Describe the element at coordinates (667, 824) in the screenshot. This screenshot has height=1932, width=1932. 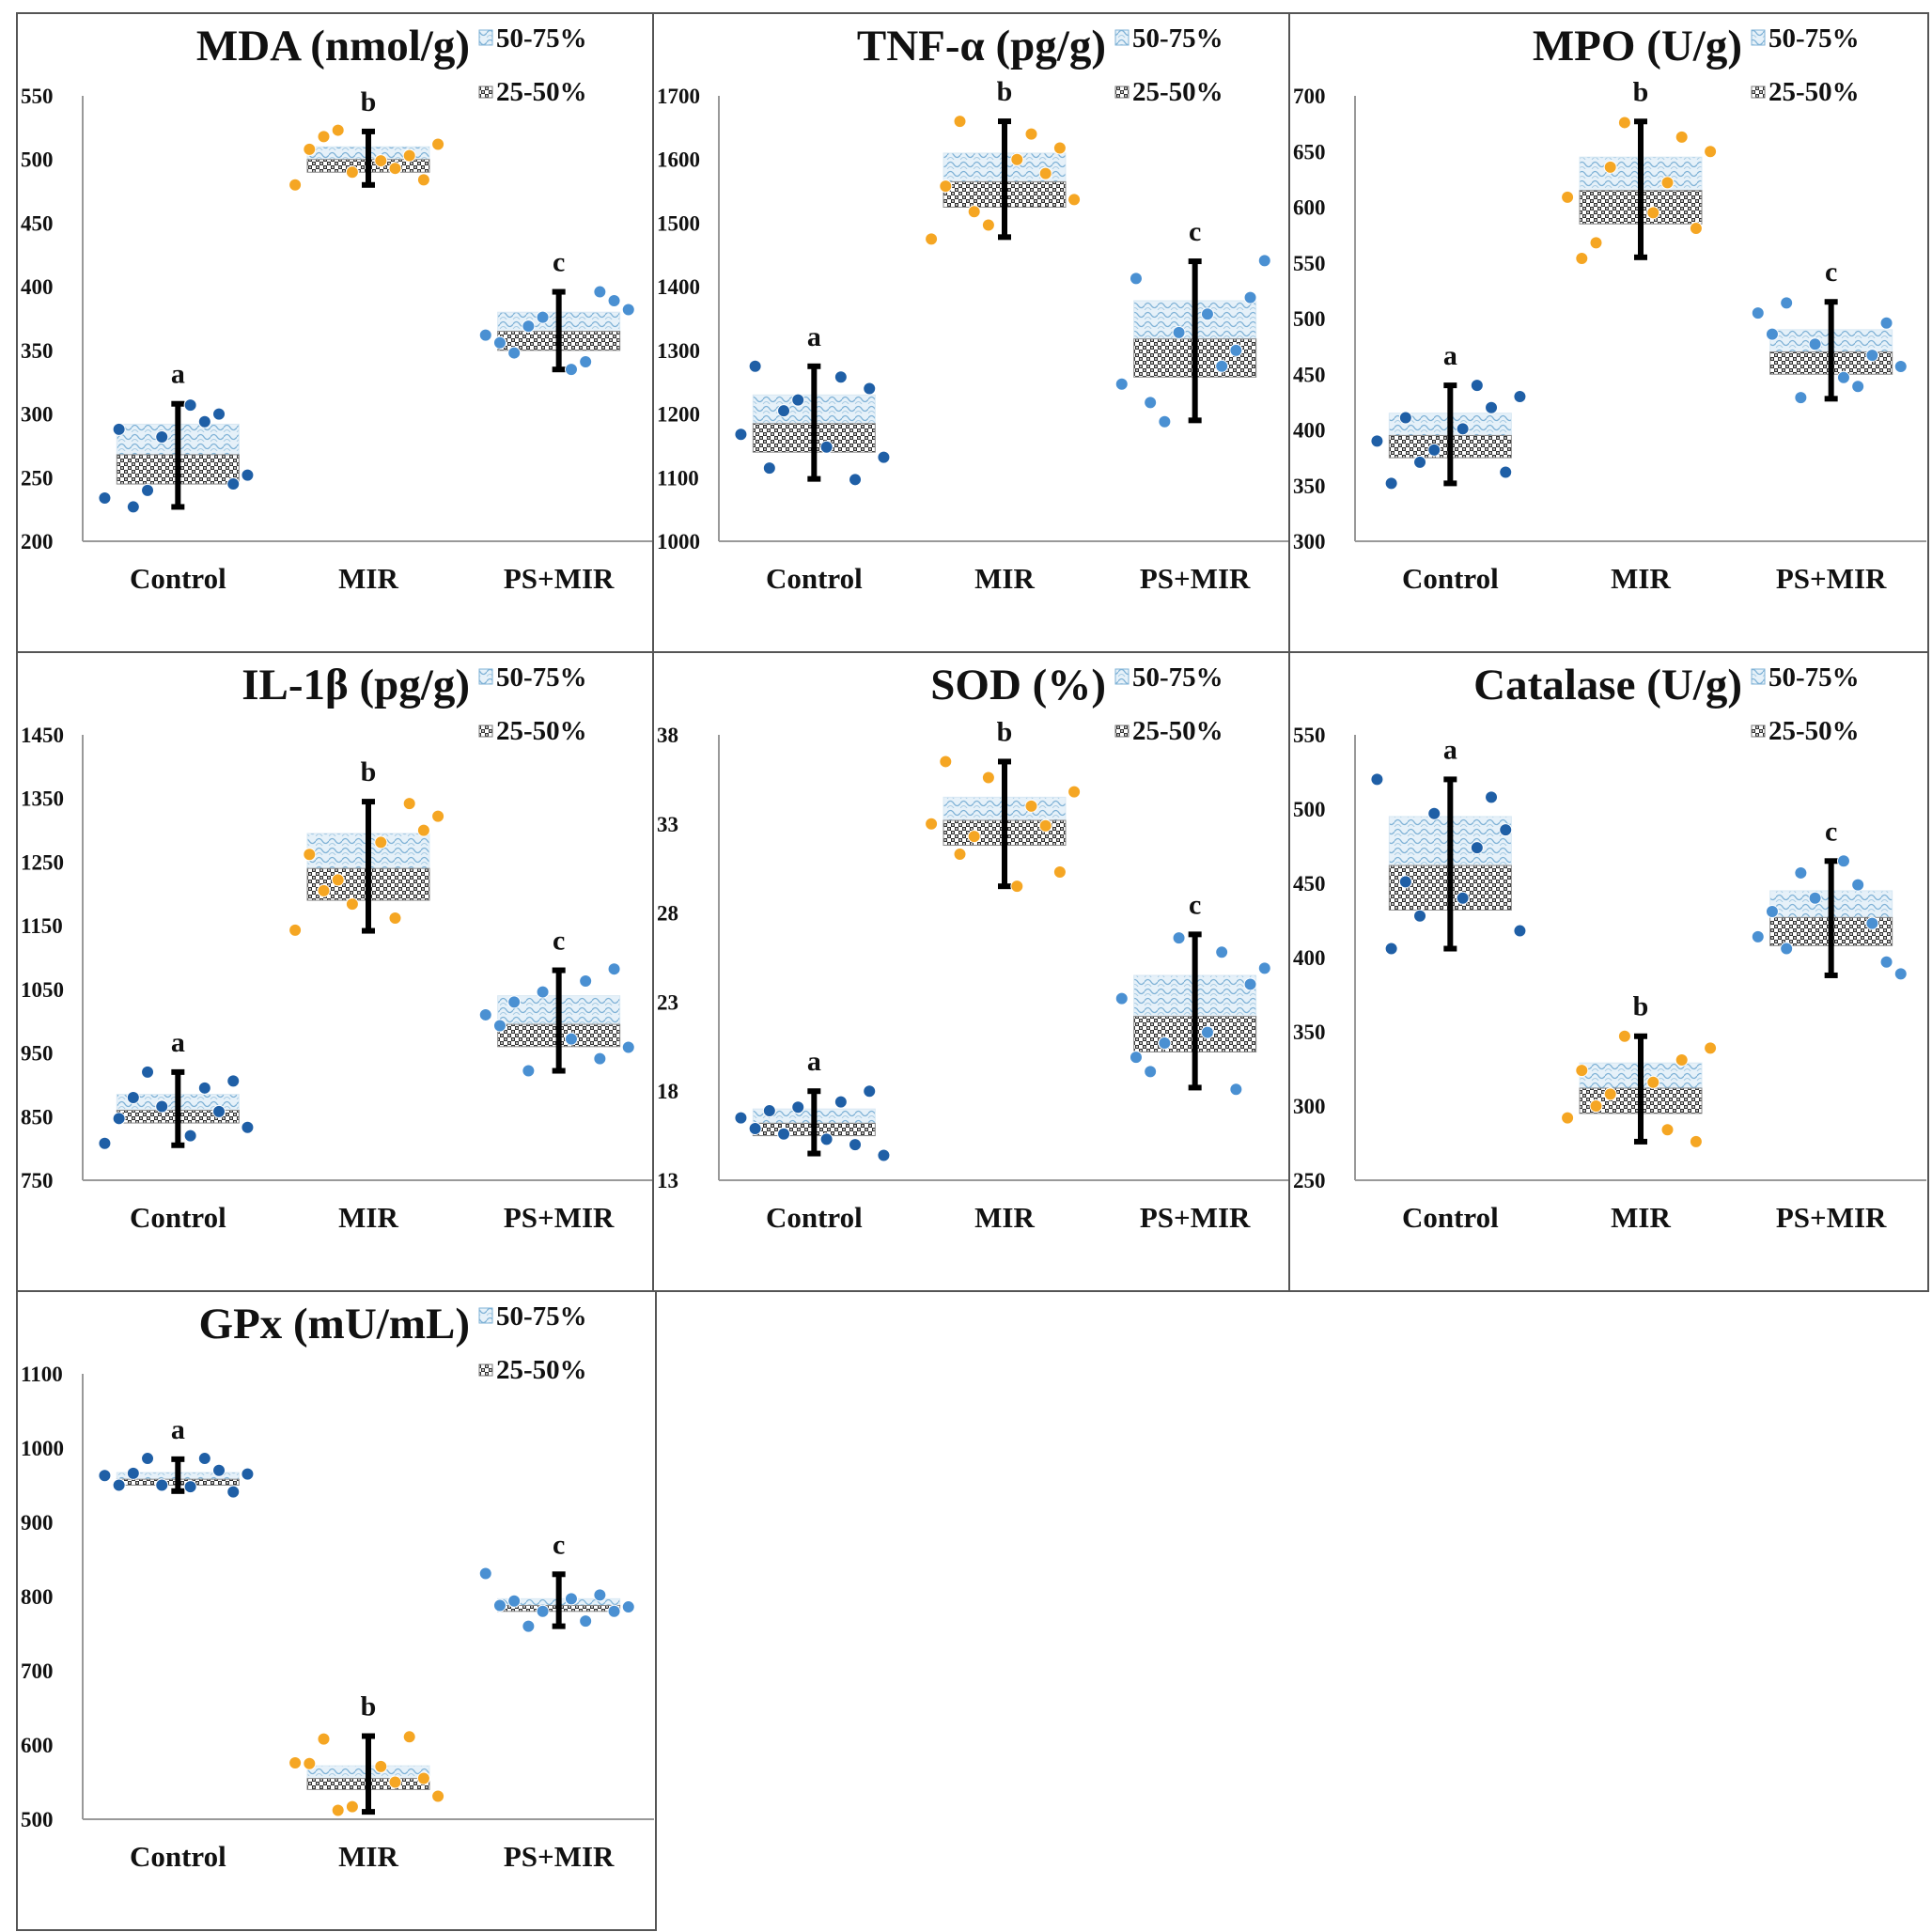
I see `y-tick-label: 33` at that location.